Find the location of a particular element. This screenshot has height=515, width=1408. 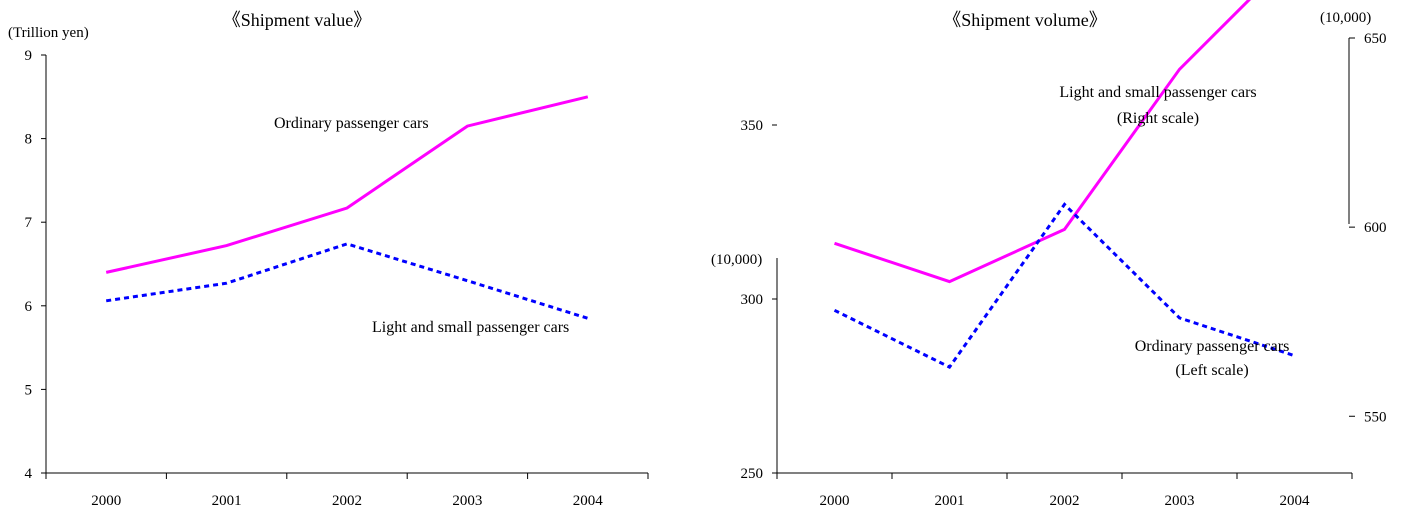

left-tick-label: 250 is located at coordinates (752, 474).